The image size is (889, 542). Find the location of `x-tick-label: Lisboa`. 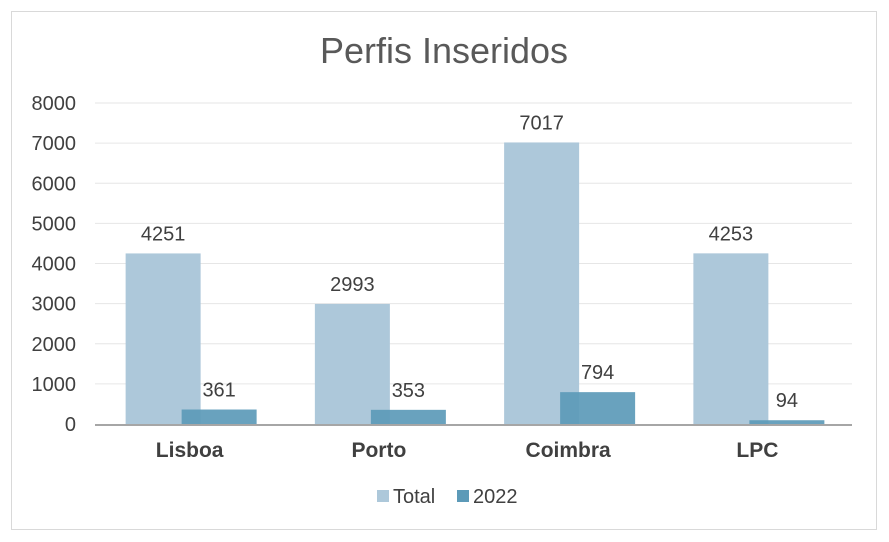

x-tick-label: Lisboa is located at coordinates (190, 450).